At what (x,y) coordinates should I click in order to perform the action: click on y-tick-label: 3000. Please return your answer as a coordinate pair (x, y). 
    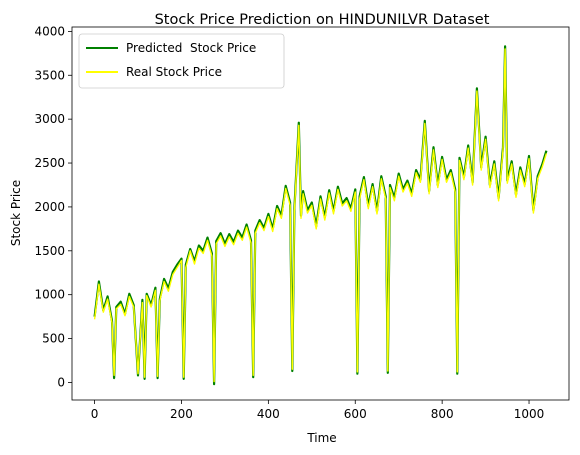
    Looking at the image, I should click on (49, 119).